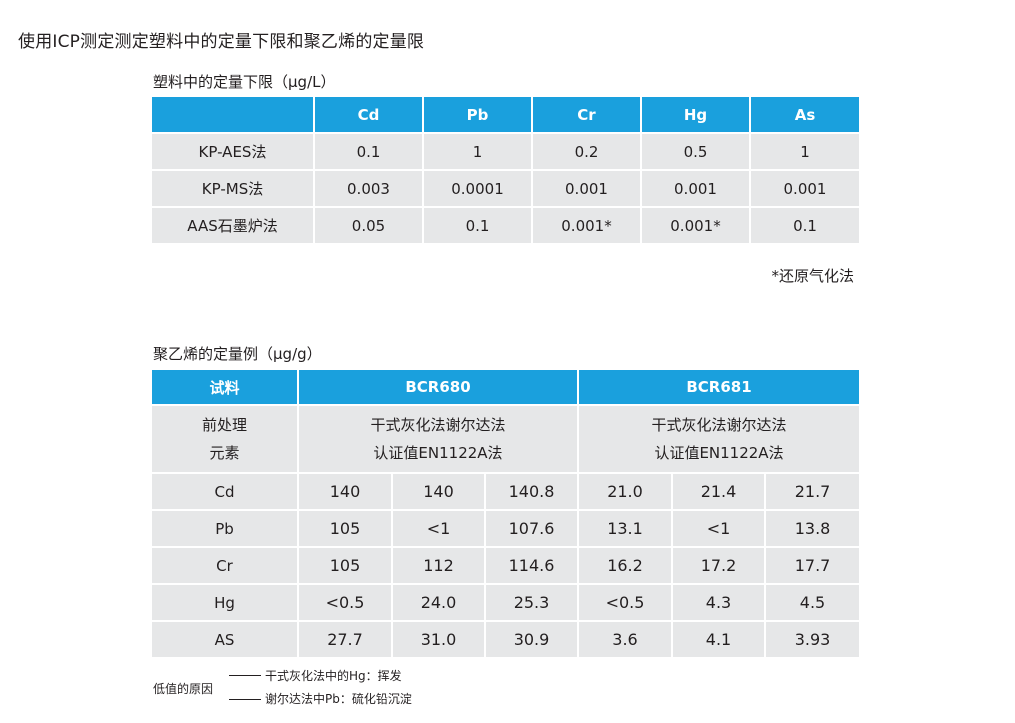 This screenshot has width=1015, height=723. Describe the element at coordinates (477, 115) in the screenshot. I see `header-cell: Pb` at that location.